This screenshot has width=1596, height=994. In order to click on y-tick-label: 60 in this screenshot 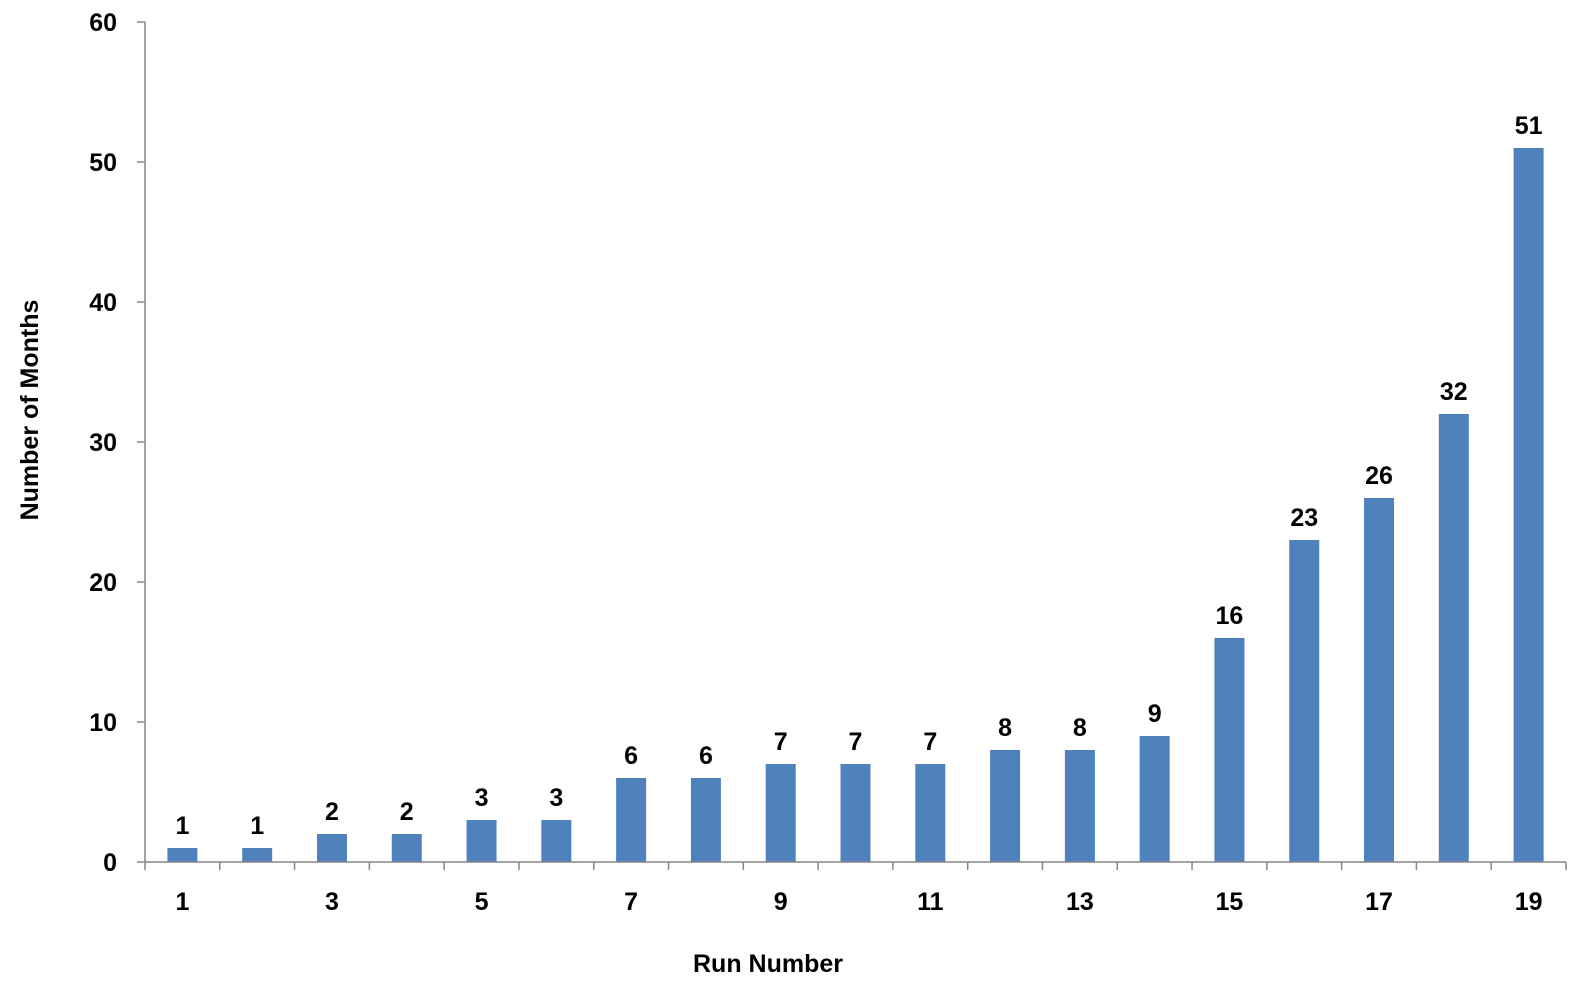, I will do `click(103, 23)`.